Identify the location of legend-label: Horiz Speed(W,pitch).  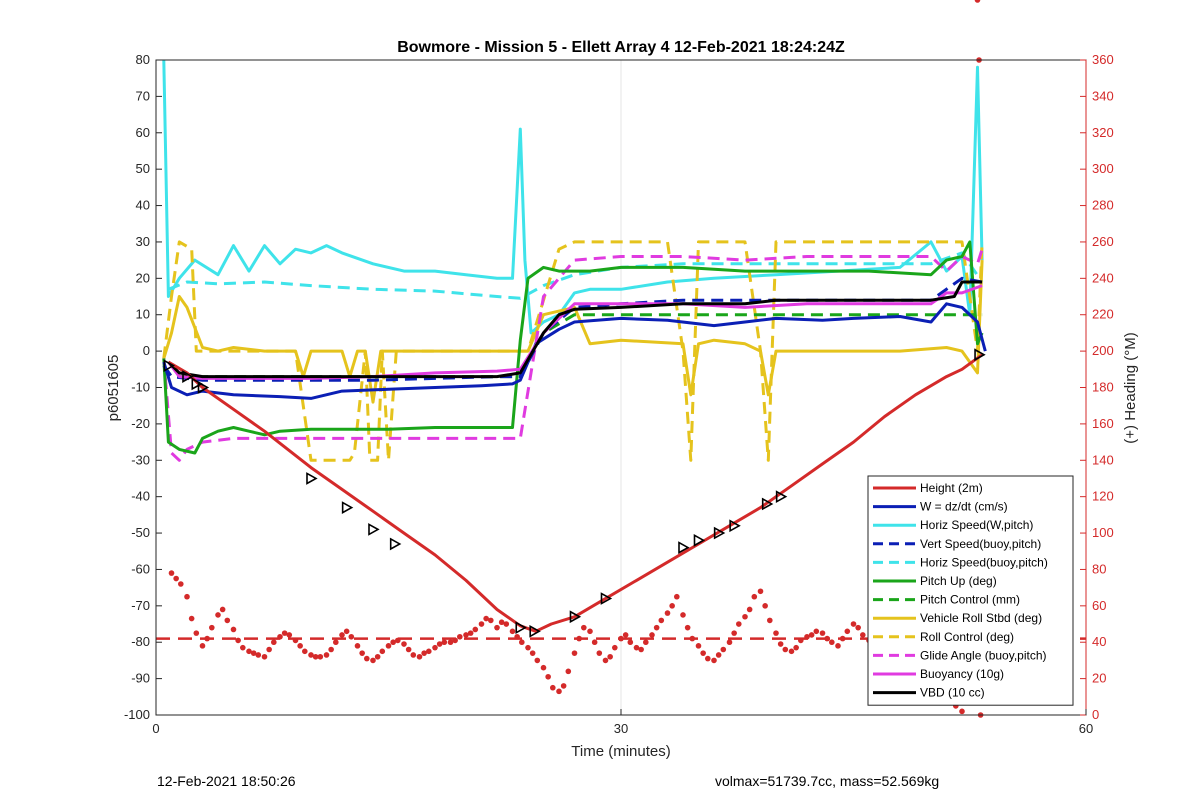
(976, 525).